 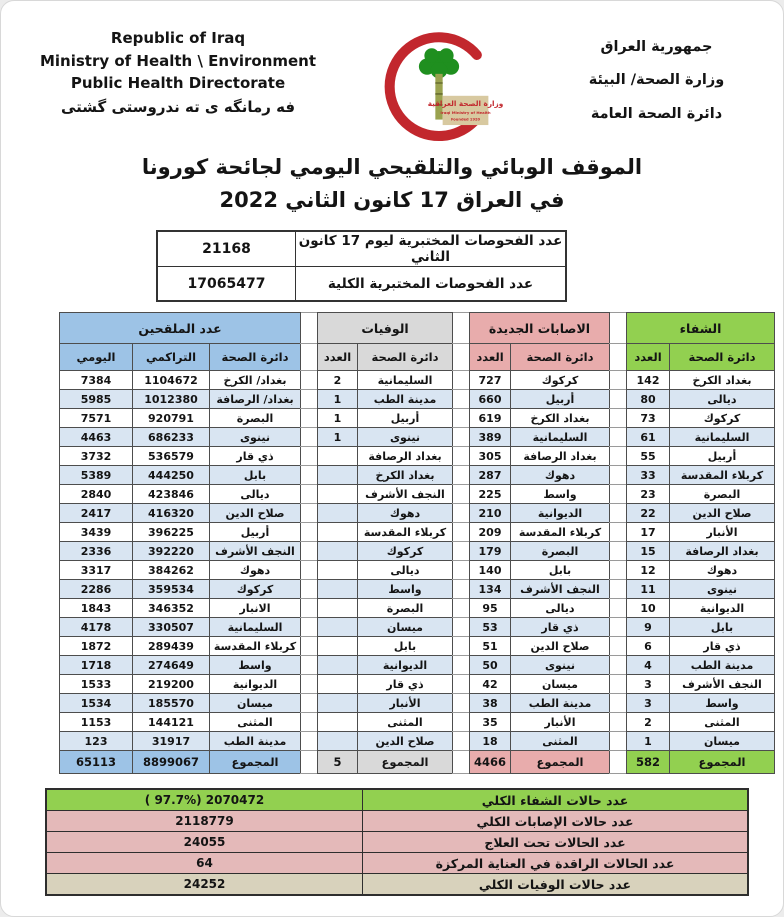 I want to click on value-cell: 389, so click(x=490, y=437).